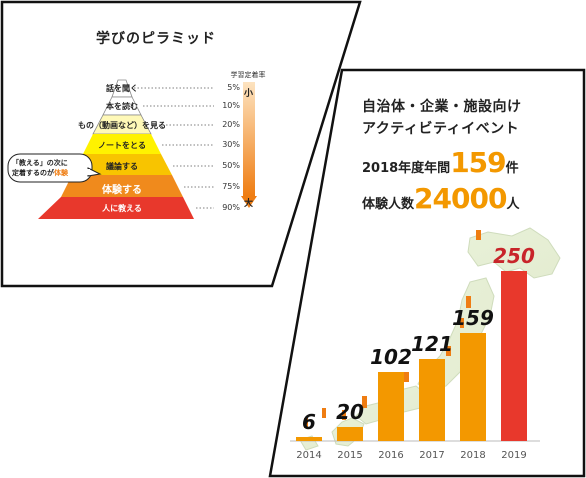  I want to click on people-value: 24000, so click(460, 198).